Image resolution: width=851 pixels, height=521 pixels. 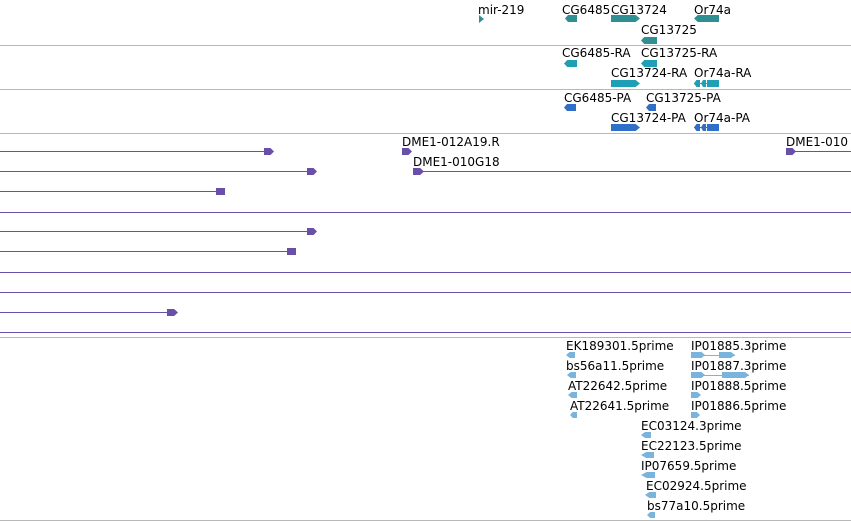 What do you see at coordinates (696, 486) in the screenshot?
I see `feature-label: EC02924.5prime` at bounding box center [696, 486].